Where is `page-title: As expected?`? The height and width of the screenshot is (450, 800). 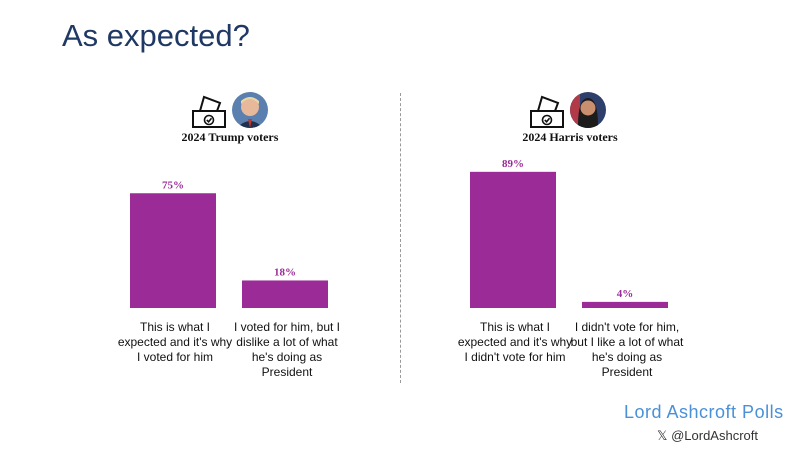
page-title: As expected? is located at coordinates (156, 35).